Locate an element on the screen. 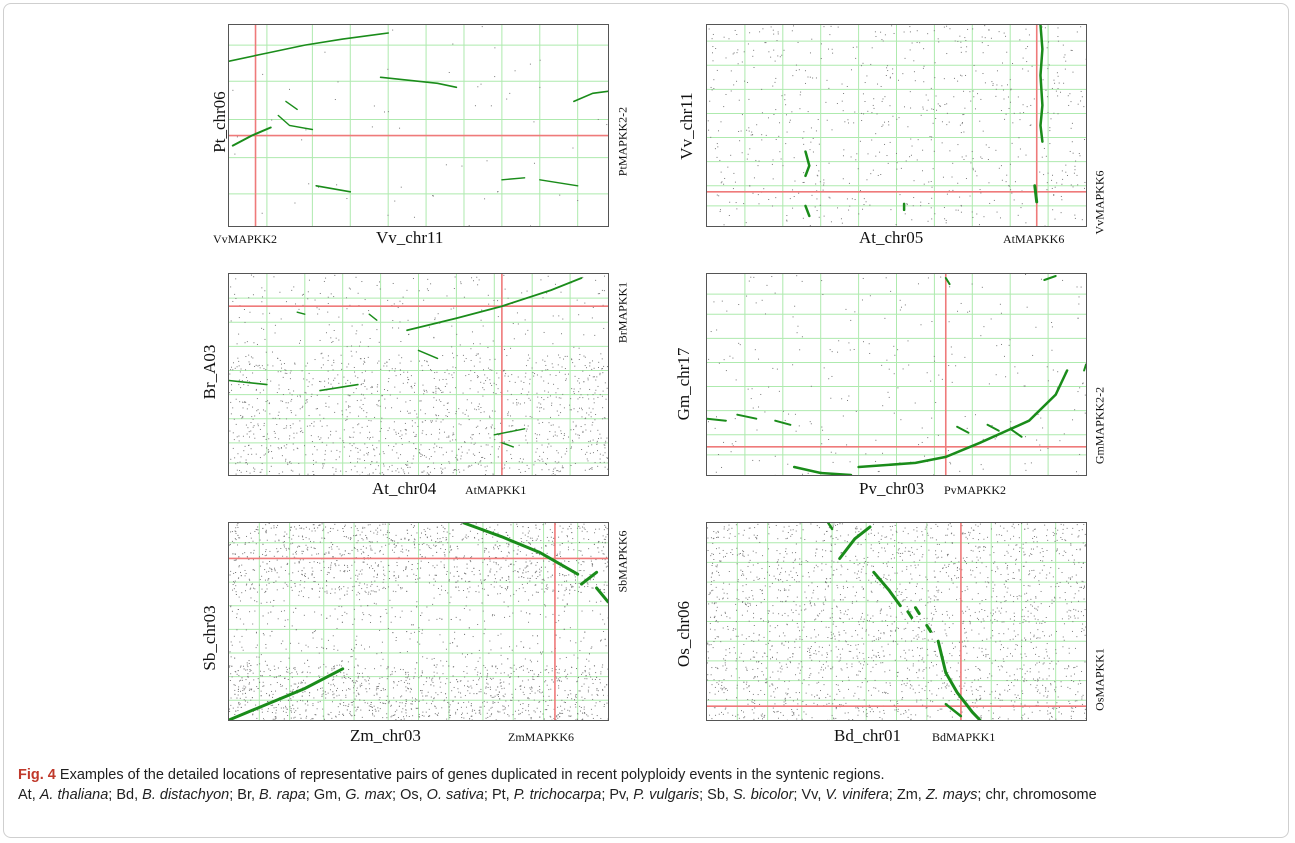 This screenshot has width=1295, height=843. dotplot-vv-at is located at coordinates (896, 125).